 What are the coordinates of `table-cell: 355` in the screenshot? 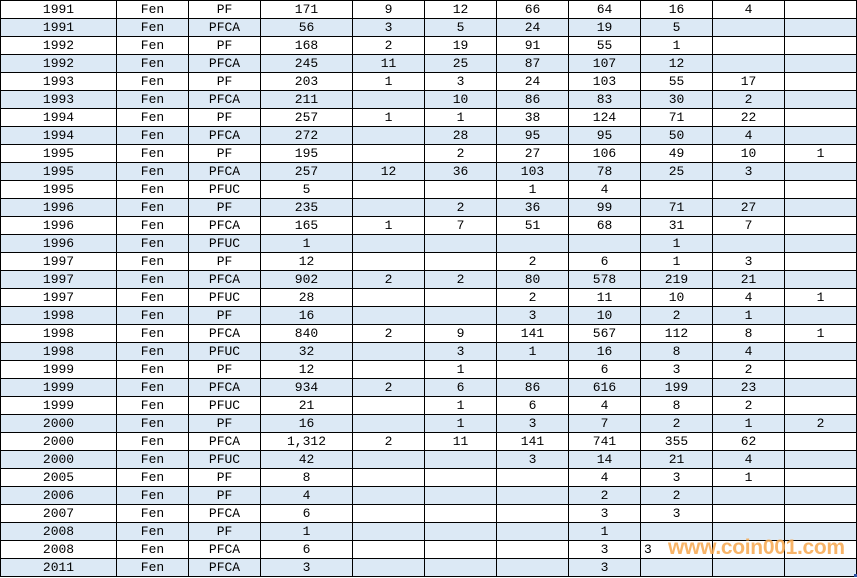 It's located at (676, 441).